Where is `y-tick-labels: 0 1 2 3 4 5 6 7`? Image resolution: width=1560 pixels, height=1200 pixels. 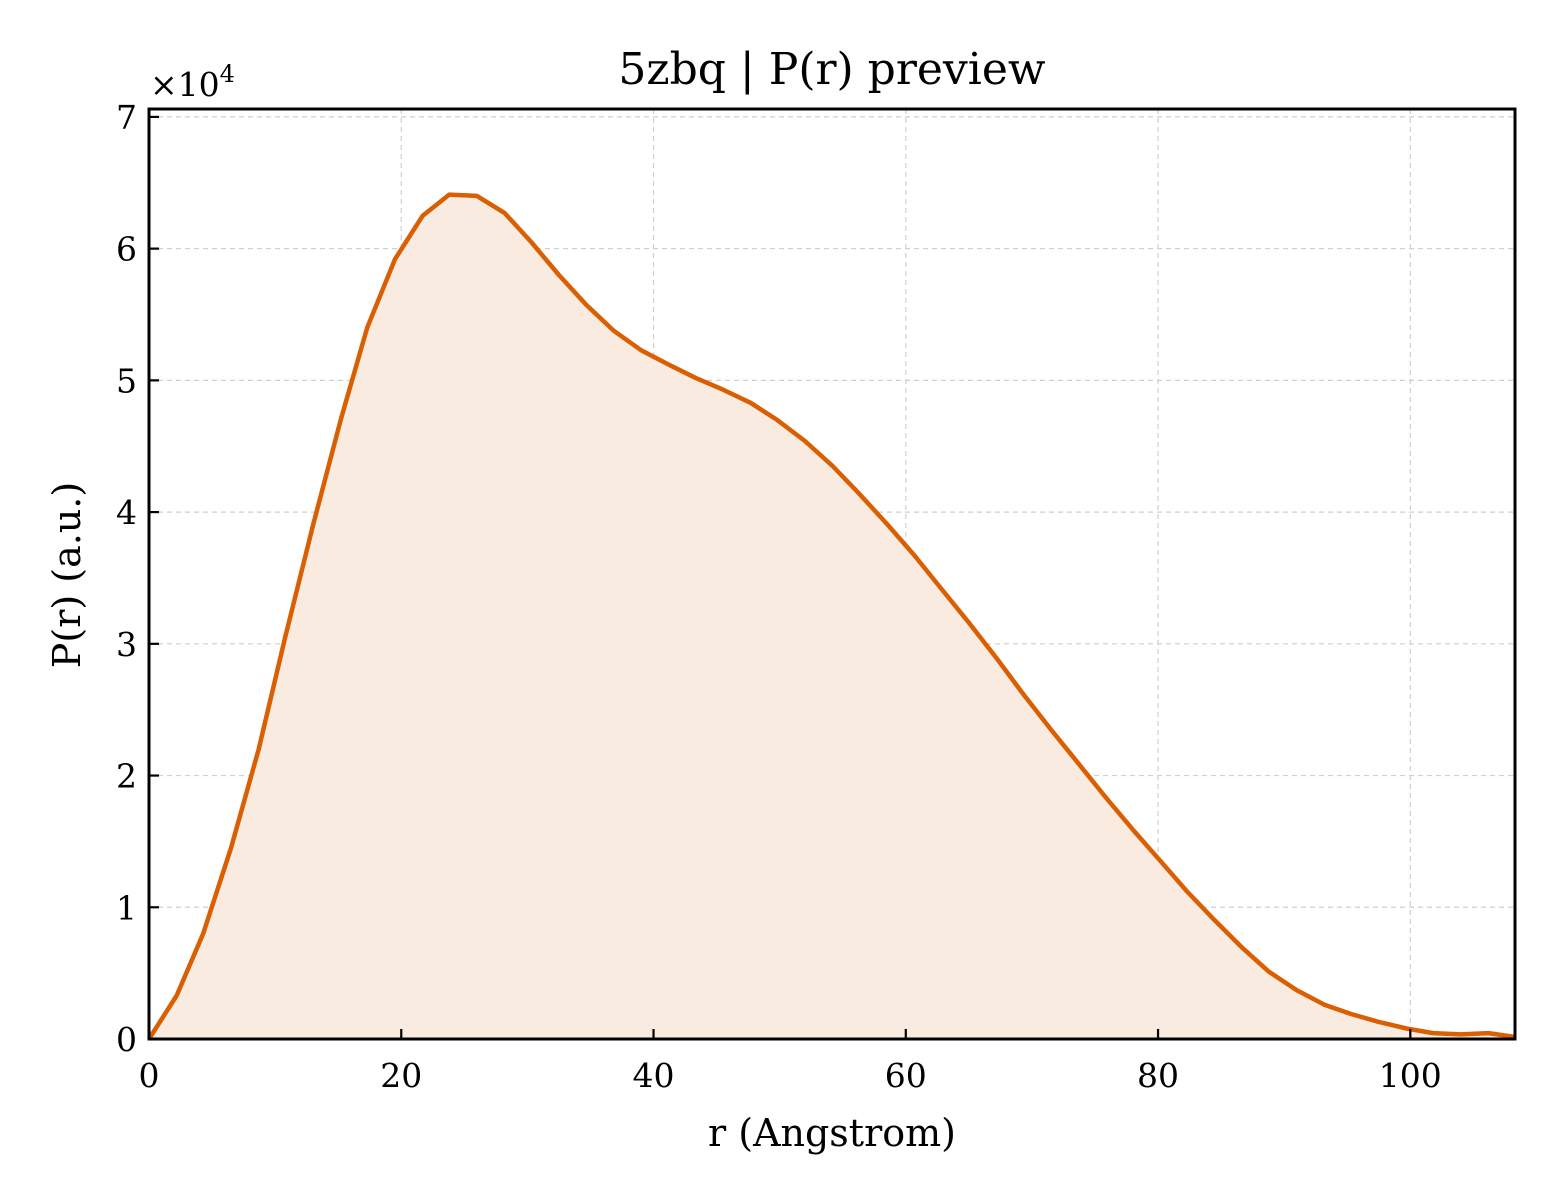 y-tick-labels: 0 1 2 3 4 5 6 7 is located at coordinates (126, 578).